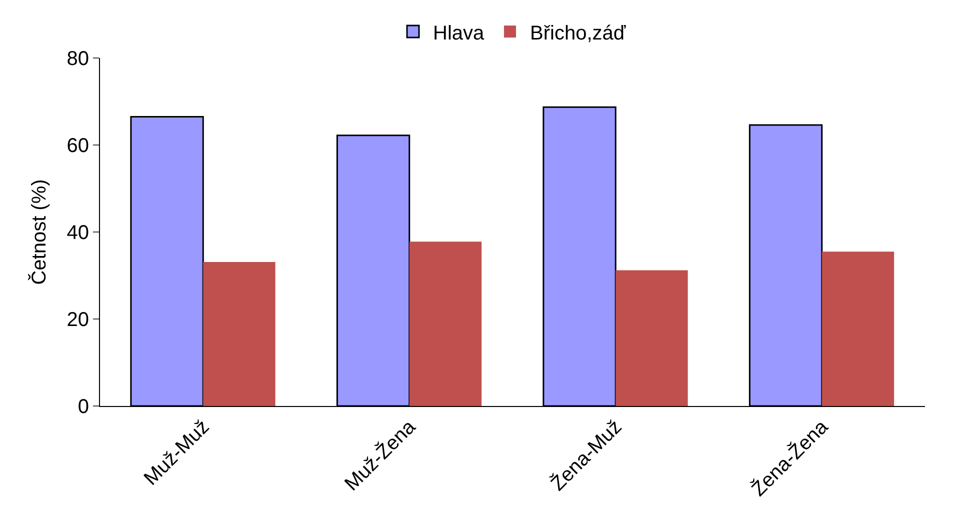 The height and width of the screenshot is (526, 965). I want to click on y-tick-label: 80, so click(77, 59).